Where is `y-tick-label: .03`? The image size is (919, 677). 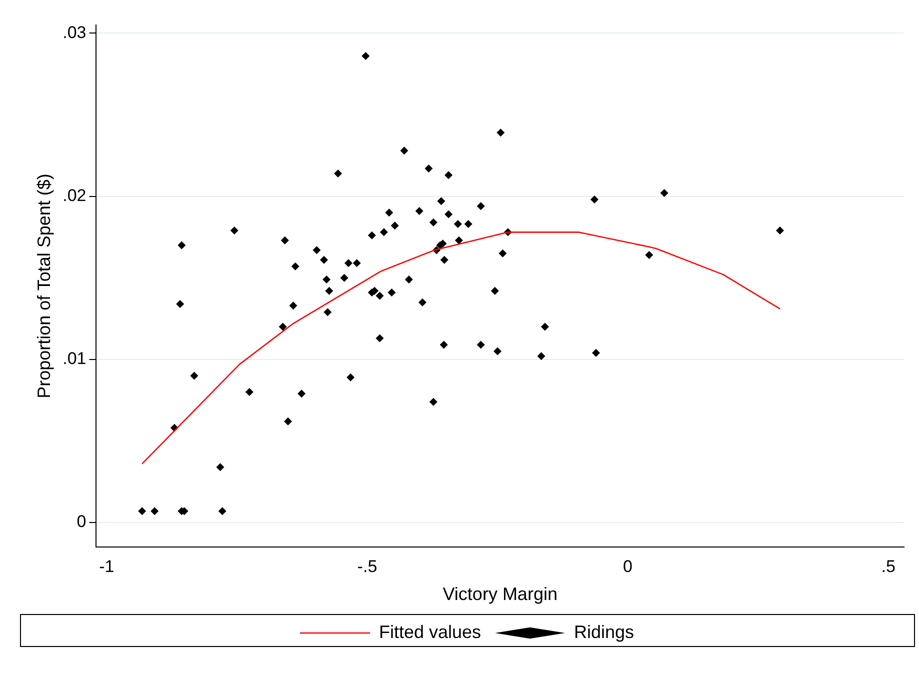 y-tick-label: .03 is located at coordinates (74, 32).